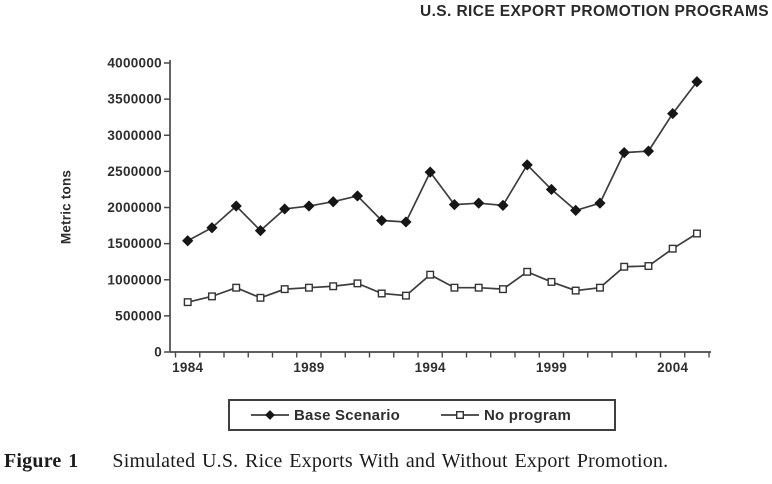 This screenshot has height=484, width=772. Describe the element at coordinates (138, 315) in the screenshot. I see `y-tick-label: 500000` at that location.